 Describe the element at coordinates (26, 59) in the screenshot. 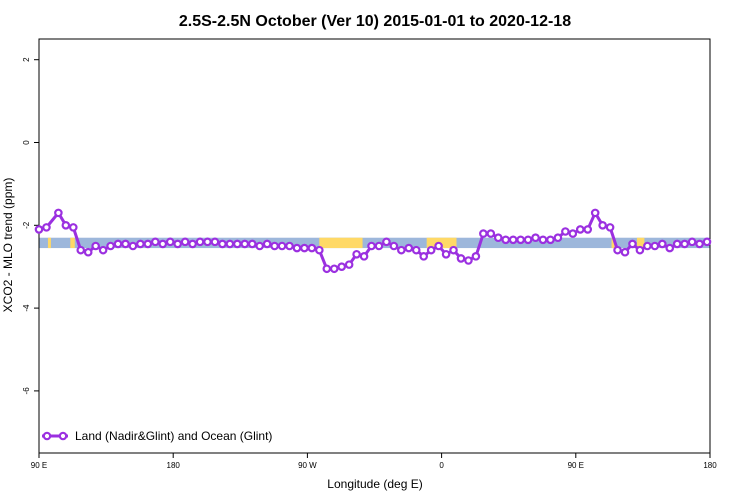

I see `y-tick-label: 2` at that location.